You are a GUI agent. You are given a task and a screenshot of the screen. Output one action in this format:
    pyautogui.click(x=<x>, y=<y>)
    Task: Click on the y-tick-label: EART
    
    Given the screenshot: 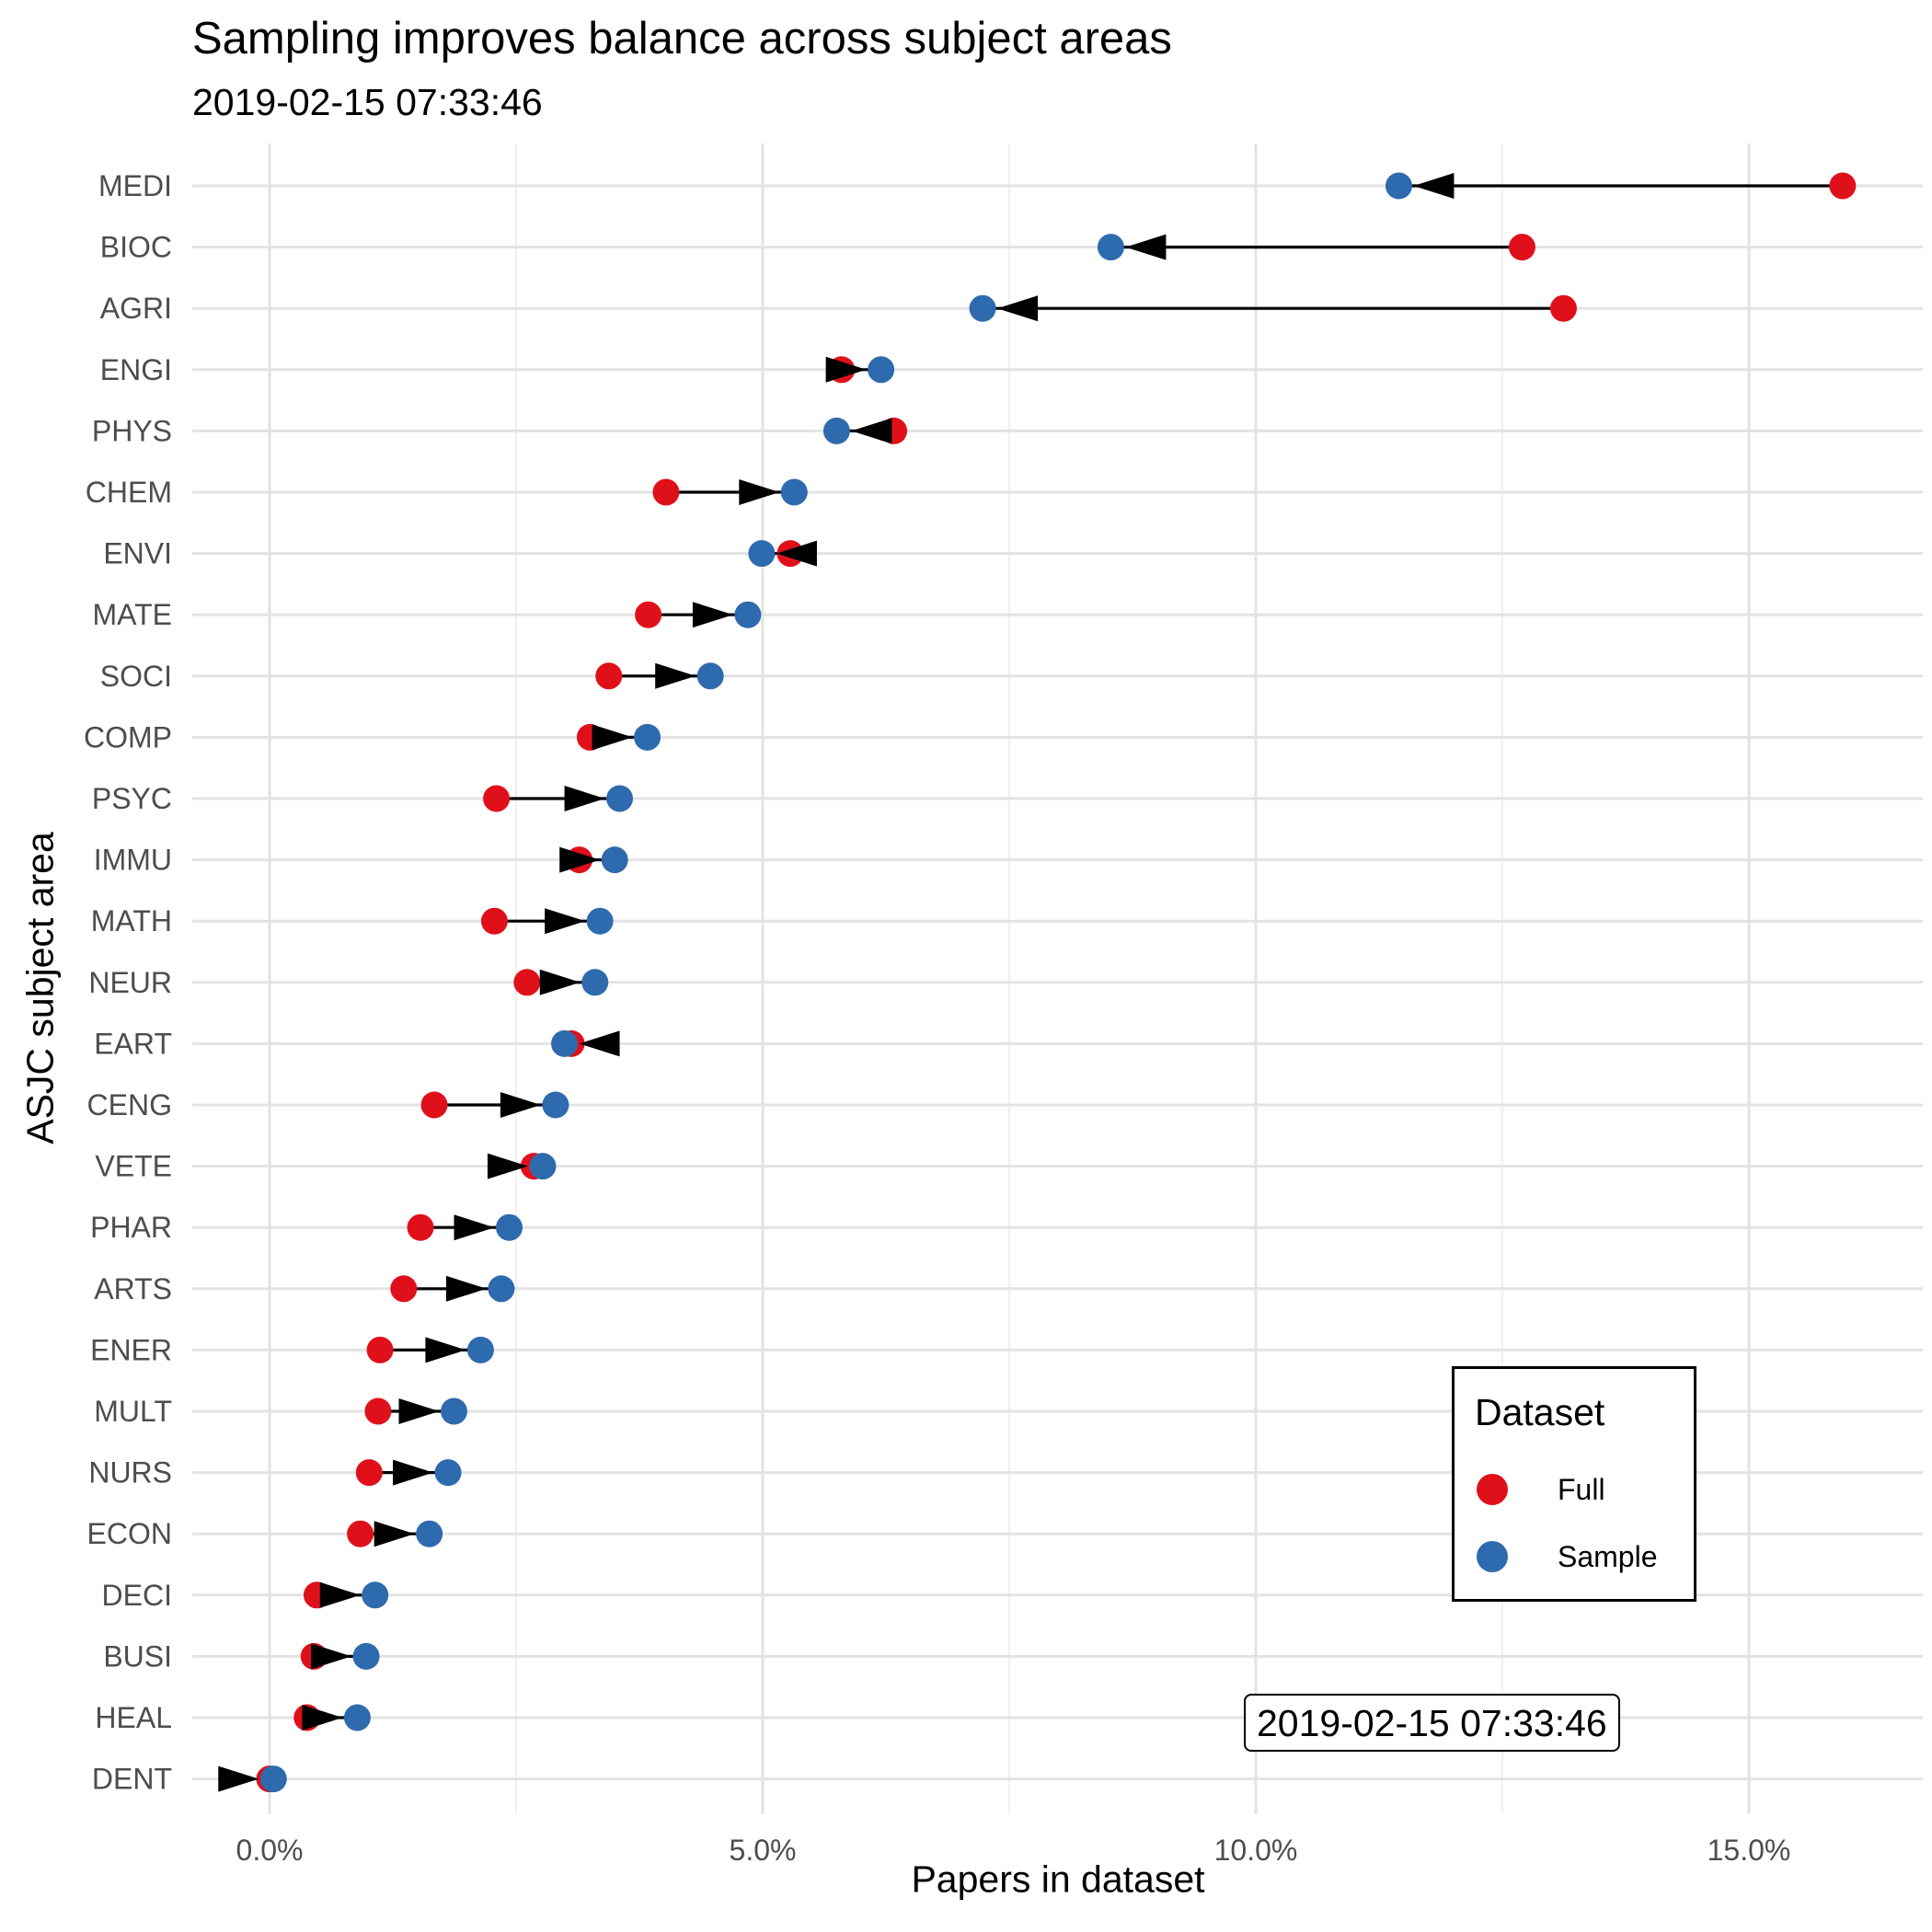 What is the action you would take?
    pyautogui.click(x=133, y=1043)
    